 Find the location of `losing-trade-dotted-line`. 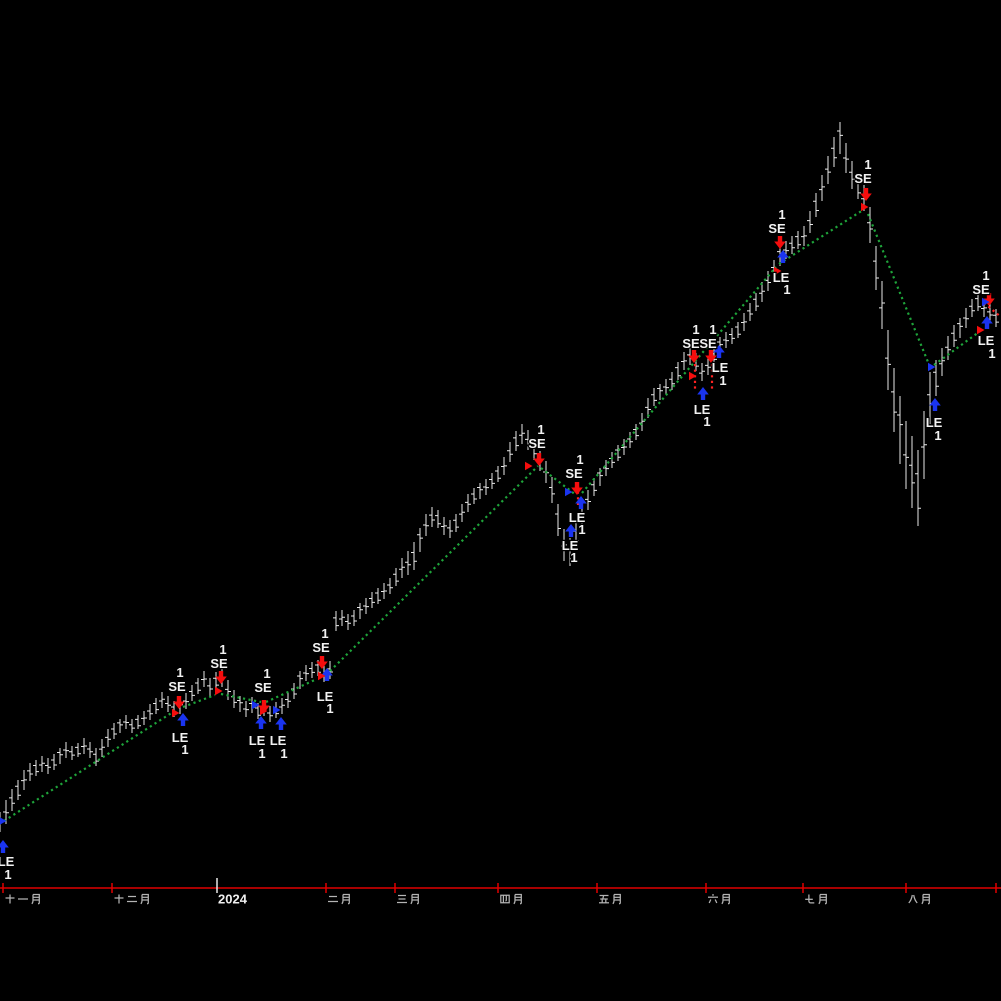

losing-trade-dotted-line is located at coordinates (992, 310).